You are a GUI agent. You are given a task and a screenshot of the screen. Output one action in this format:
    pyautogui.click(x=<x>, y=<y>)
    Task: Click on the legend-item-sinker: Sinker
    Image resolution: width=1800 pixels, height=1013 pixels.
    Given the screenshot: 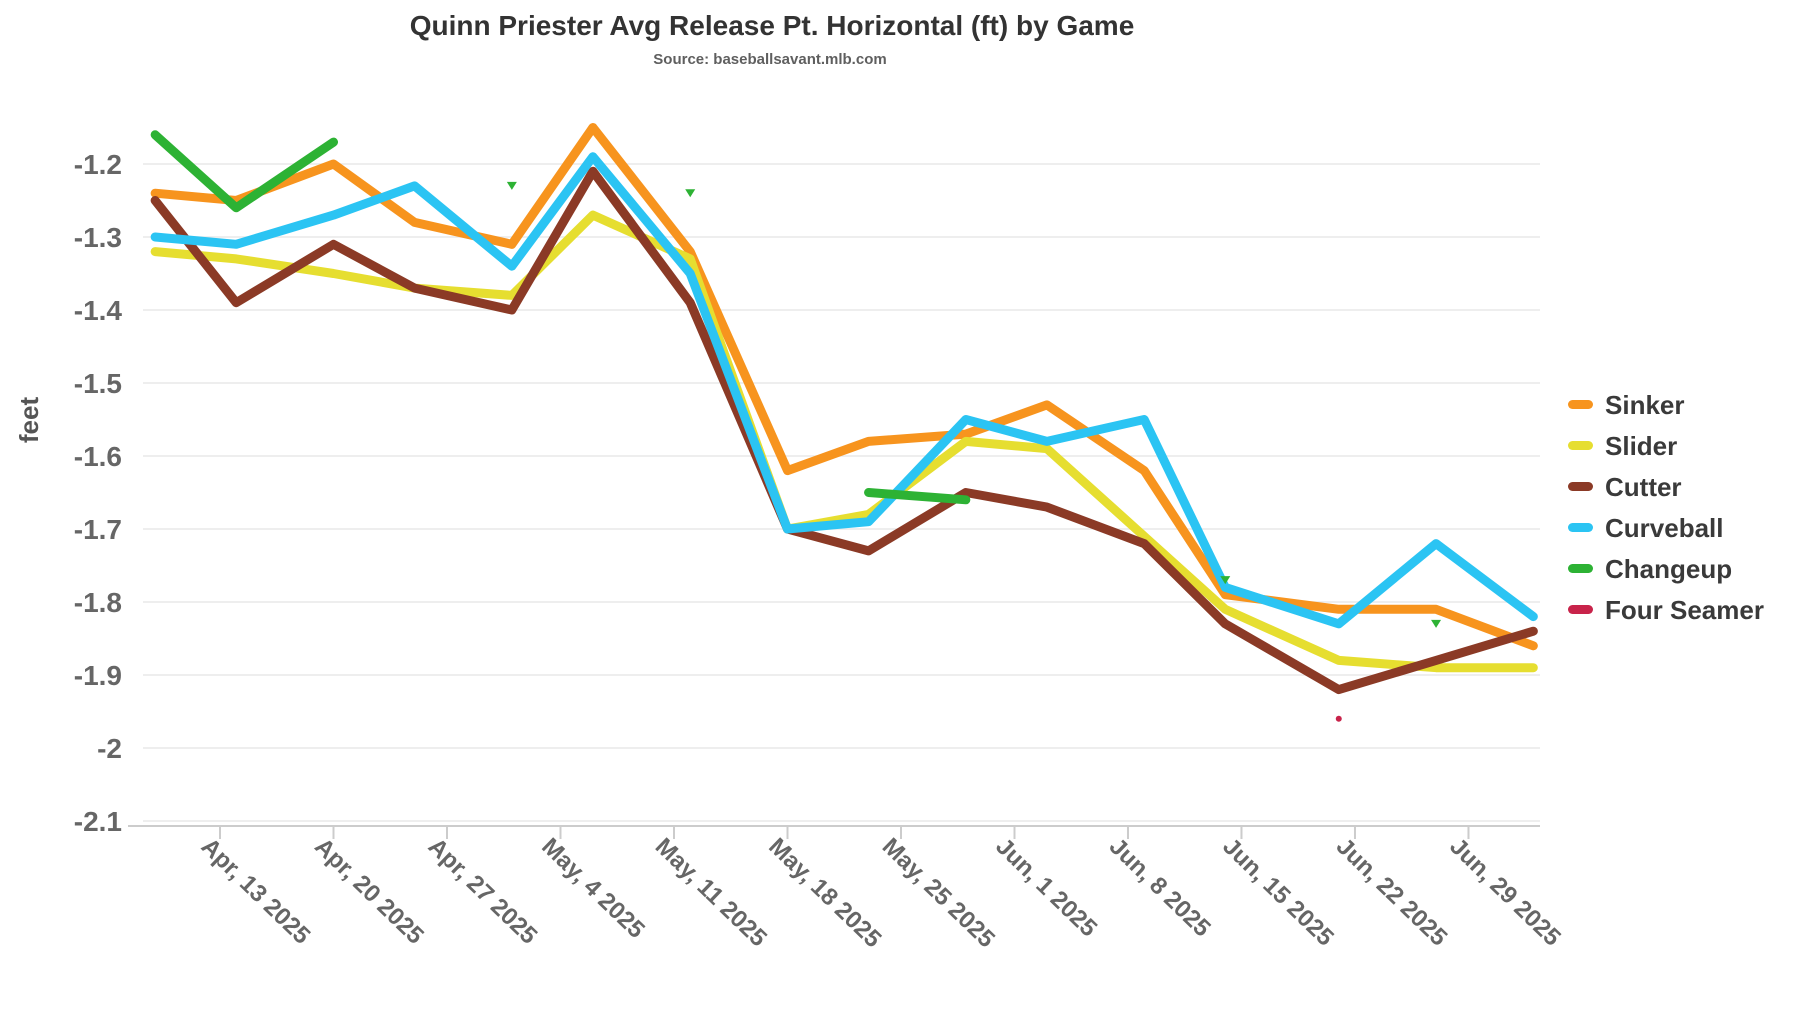 What is the action you would take?
    pyautogui.click(x=1666, y=404)
    